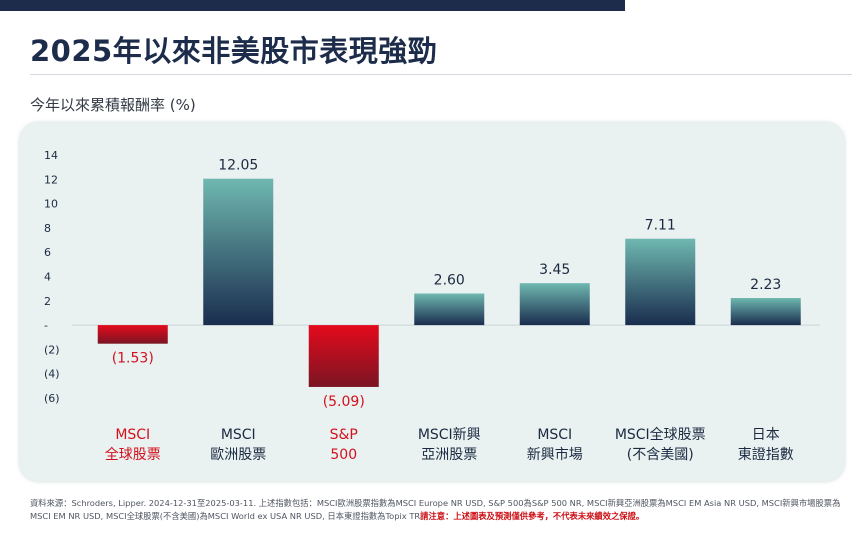 Image resolution: width=865 pixels, height=541 pixels. Describe the element at coordinates (660, 226) in the screenshot. I see `value-label: 7.11` at that location.